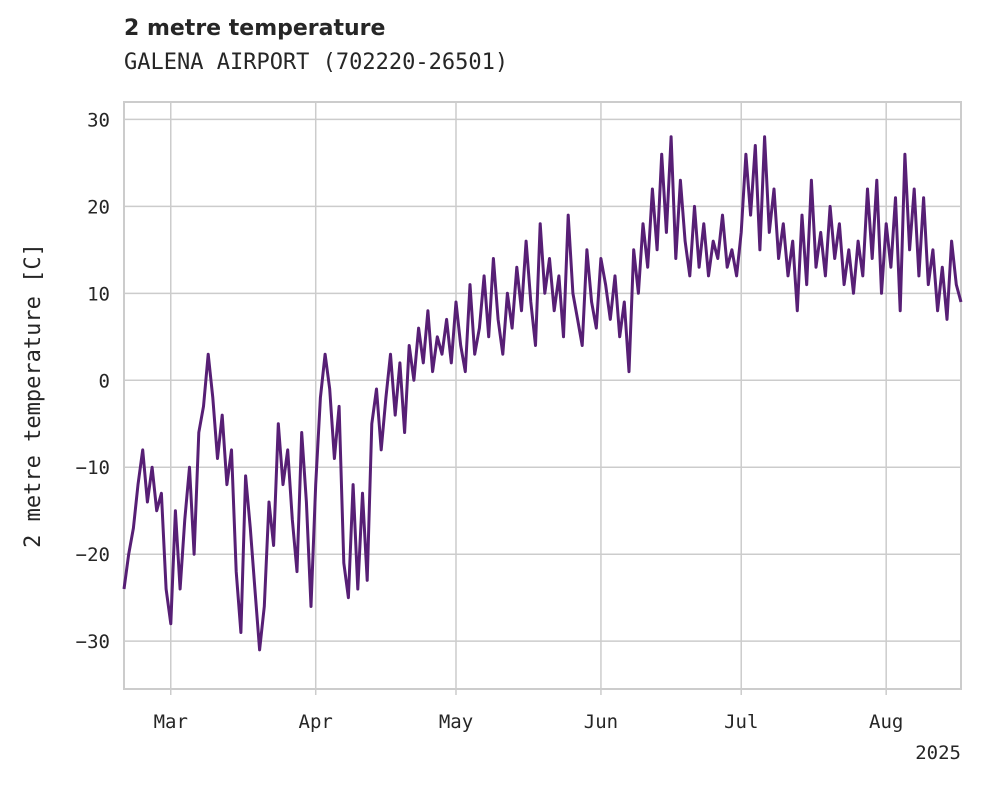  What do you see at coordinates (601, 722) in the screenshot?
I see `x-tick-label: Jun` at bounding box center [601, 722].